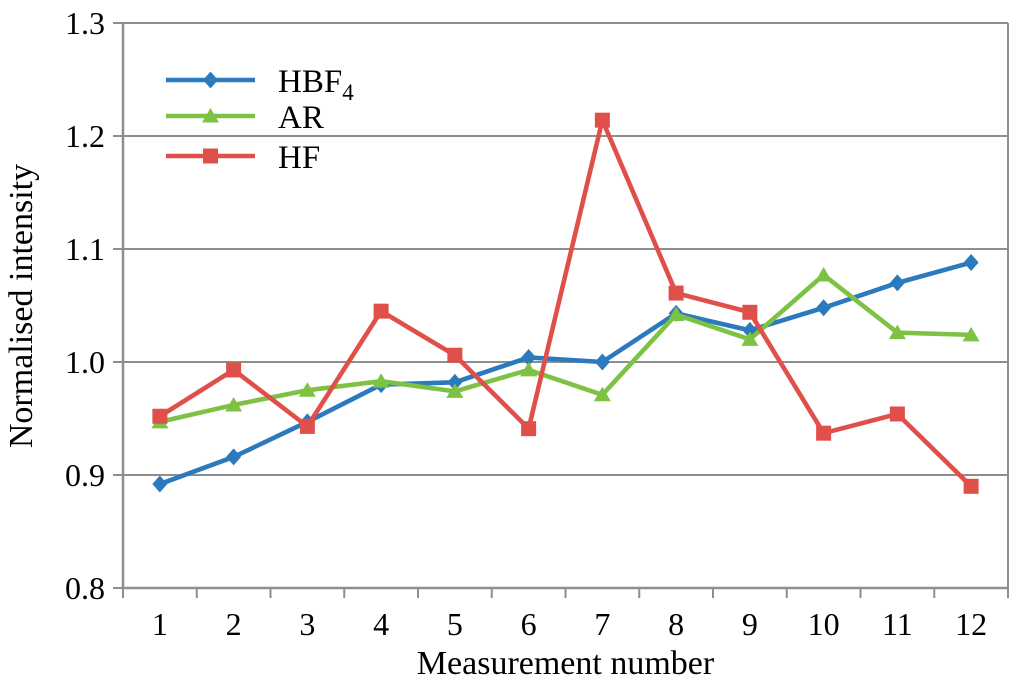 This screenshot has width=1024, height=692. I want to click on legend-label-HF: HF, so click(299, 158).